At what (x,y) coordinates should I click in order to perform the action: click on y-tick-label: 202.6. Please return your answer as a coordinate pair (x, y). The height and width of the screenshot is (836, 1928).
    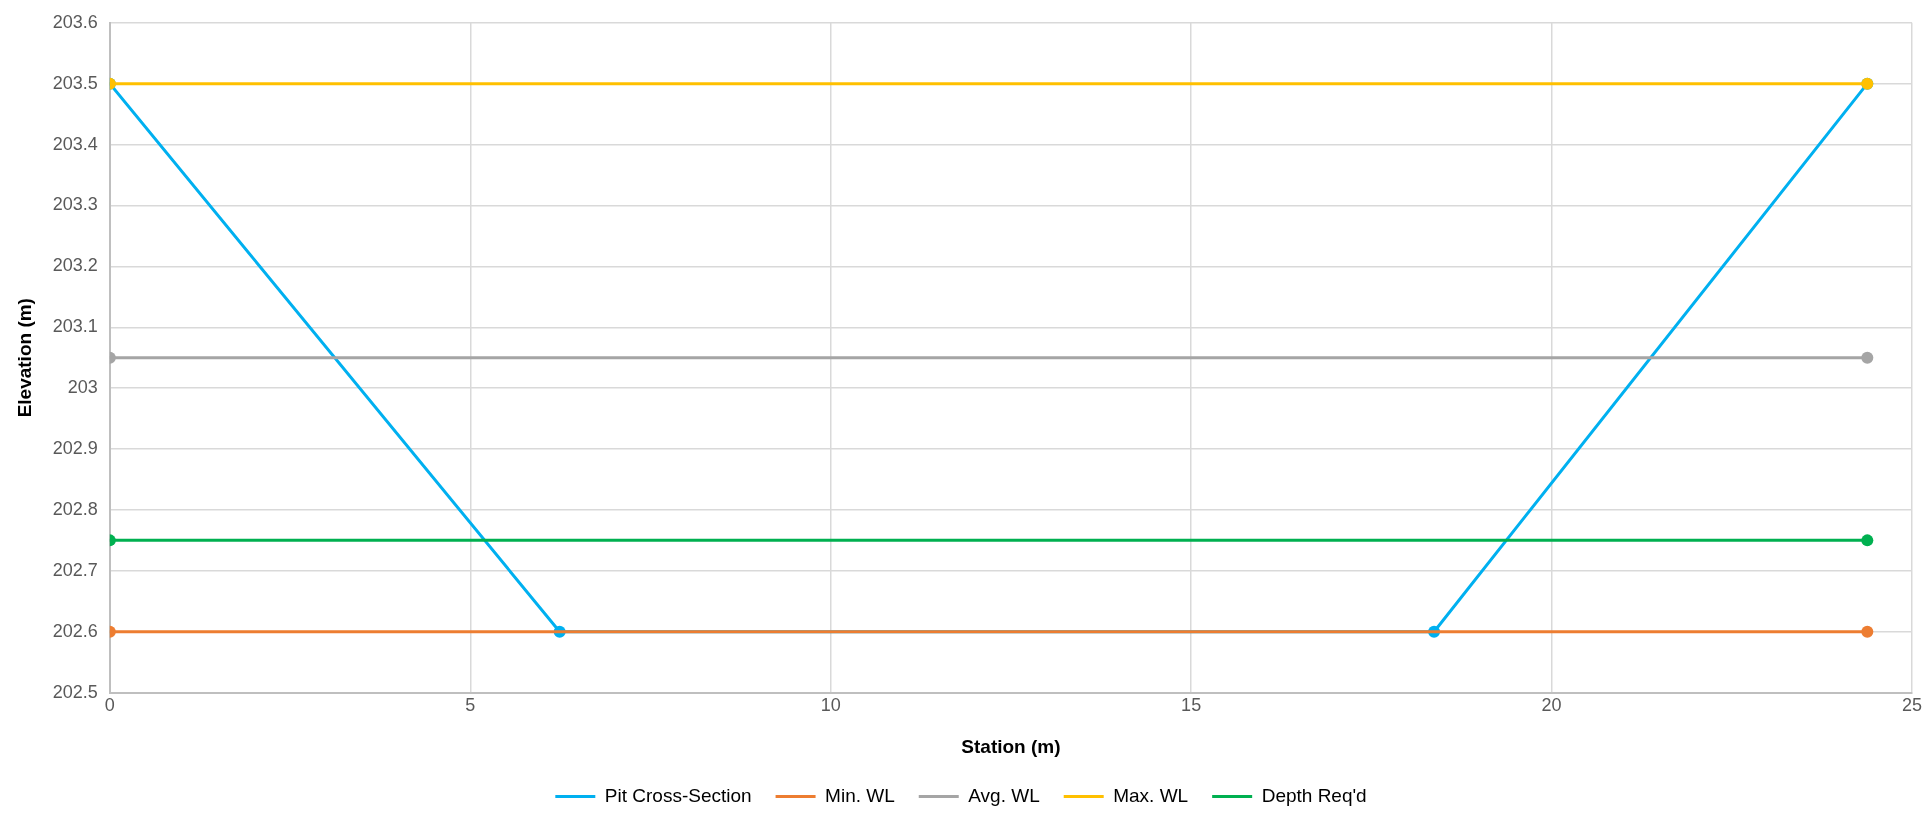
    Looking at the image, I should click on (75, 630).